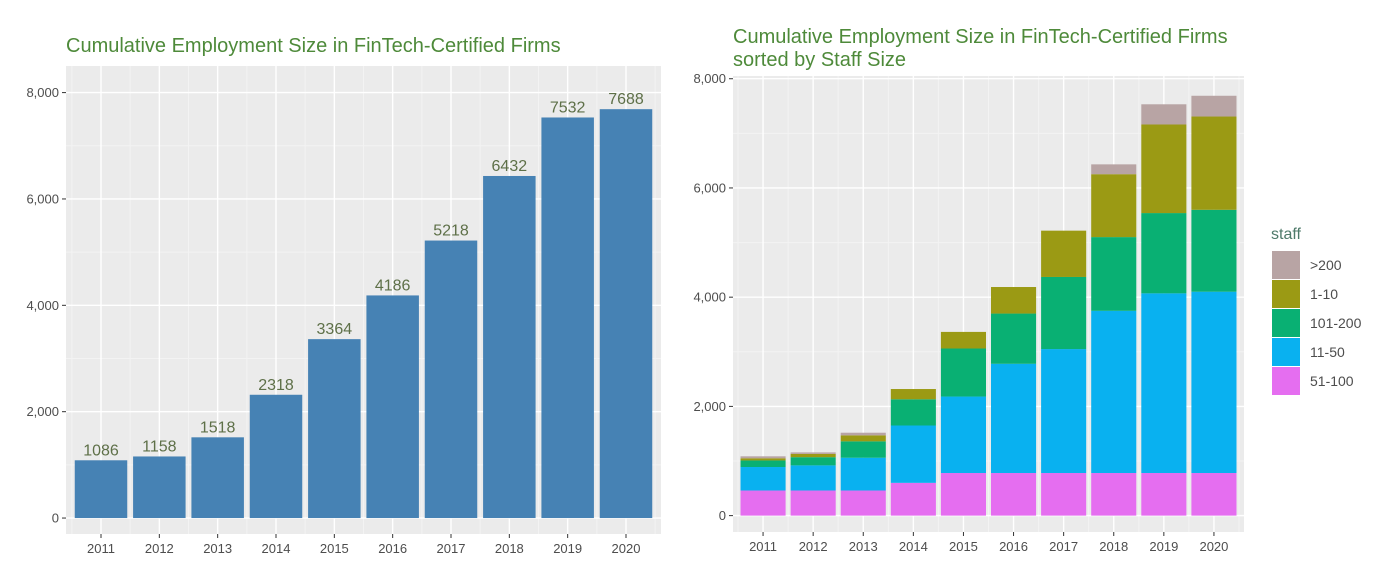 This screenshot has width=1392, height=579. Describe the element at coordinates (1332, 381) in the screenshot. I see `legend-label: 51-100` at that location.